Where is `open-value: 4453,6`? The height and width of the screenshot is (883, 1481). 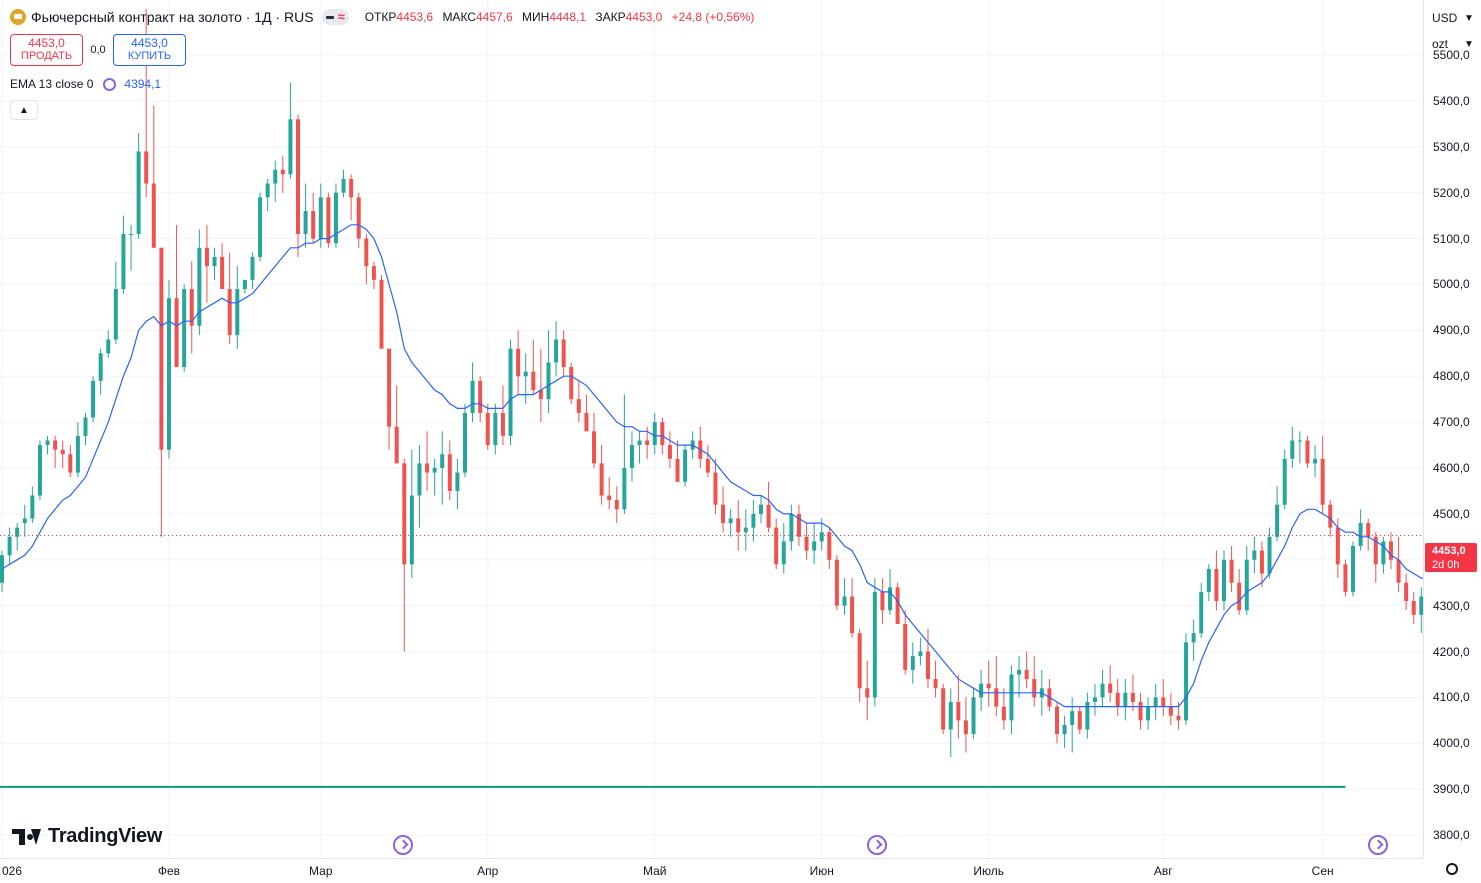 open-value: 4453,6 is located at coordinates (415, 17).